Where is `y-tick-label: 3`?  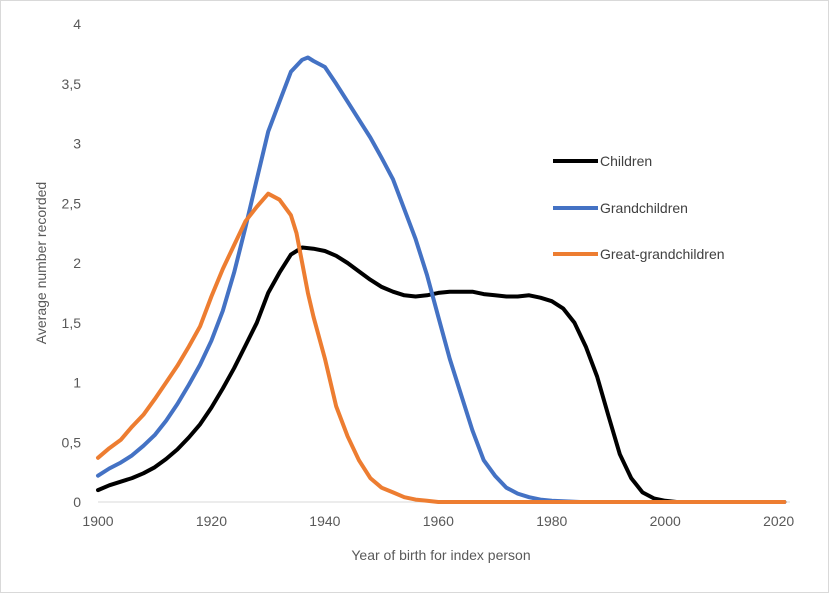 y-tick-label: 3 is located at coordinates (77, 144).